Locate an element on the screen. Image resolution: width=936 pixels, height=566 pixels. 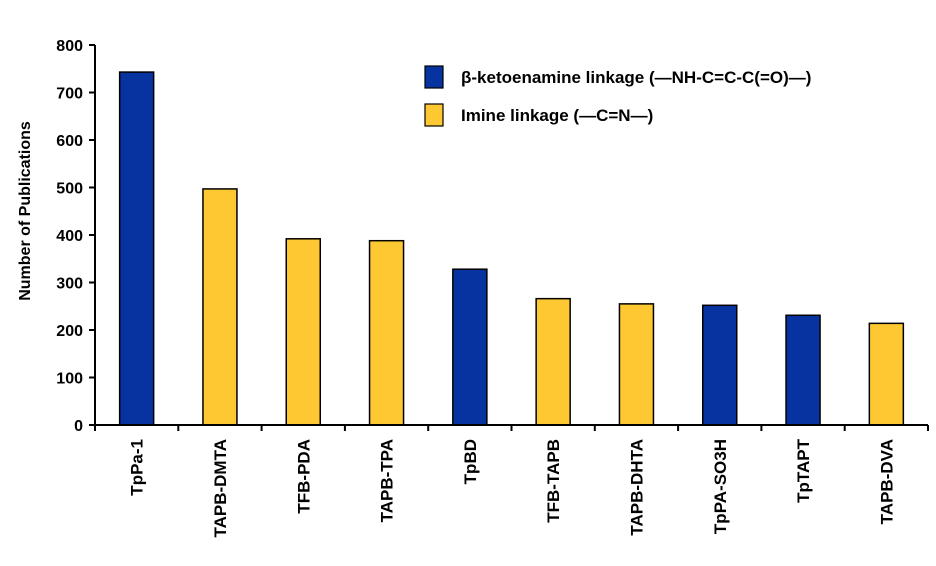
bar-tptapt is located at coordinates (803, 370).